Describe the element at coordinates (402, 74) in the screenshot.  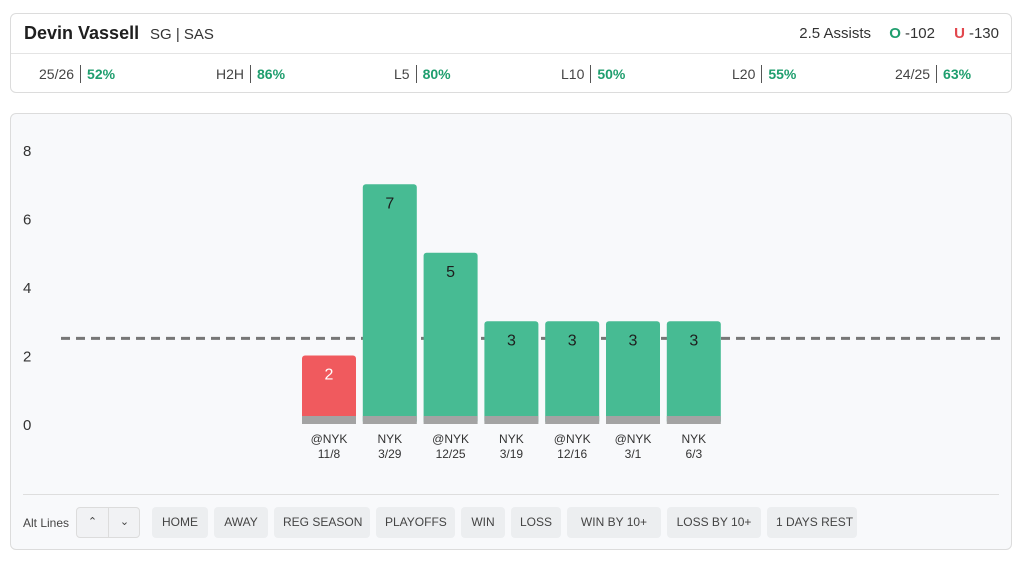
I see `stat-label: L5` at that location.